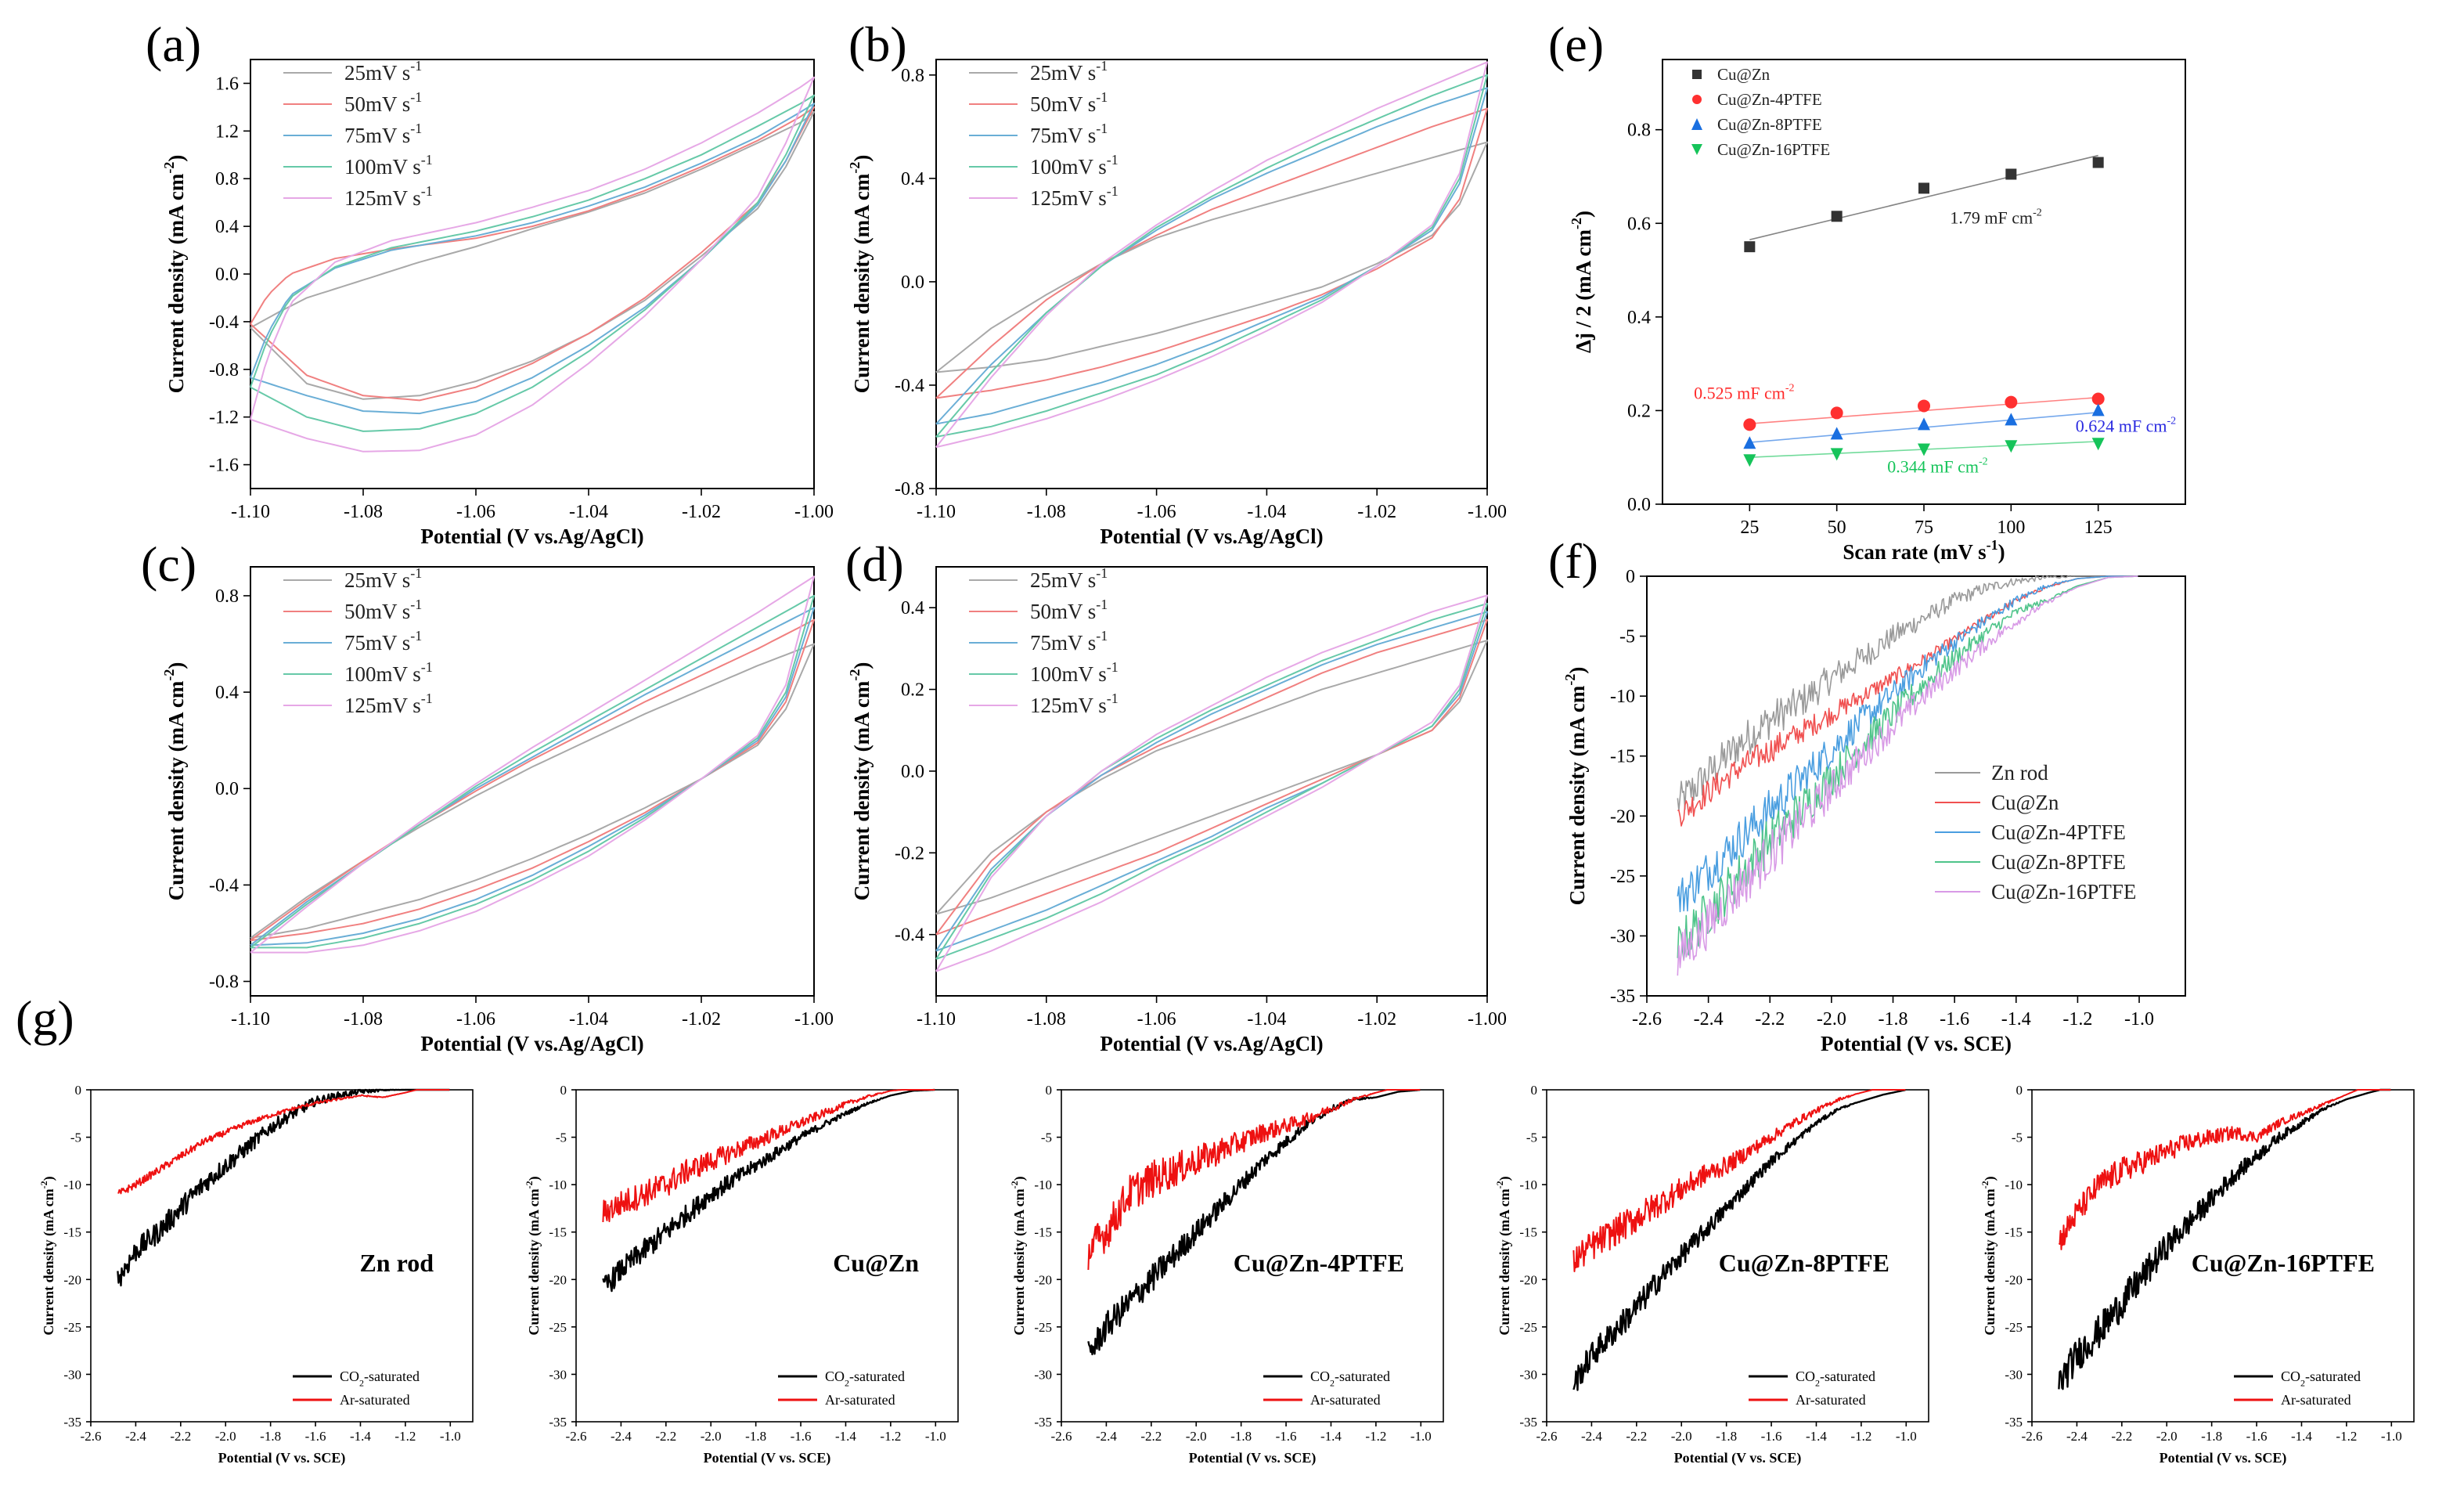 The height and width of the screenshot is (1493, 2464). I want to click on y-axis-title: Current density (mA cm-2​), so click(1503, 1256).